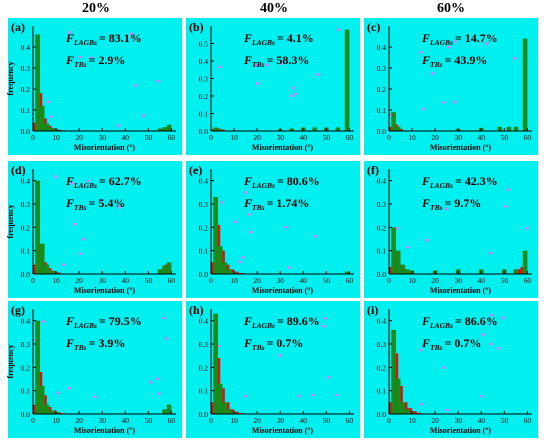 This screenshot has height=444, width=550. I want to click on column-header-40: 40%, so click(274, 8).